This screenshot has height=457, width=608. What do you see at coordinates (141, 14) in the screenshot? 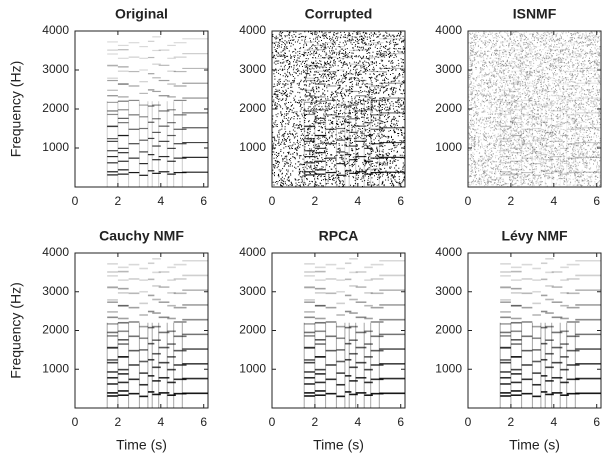
I see `panel-title: Original` at bounding box center [141, 14].